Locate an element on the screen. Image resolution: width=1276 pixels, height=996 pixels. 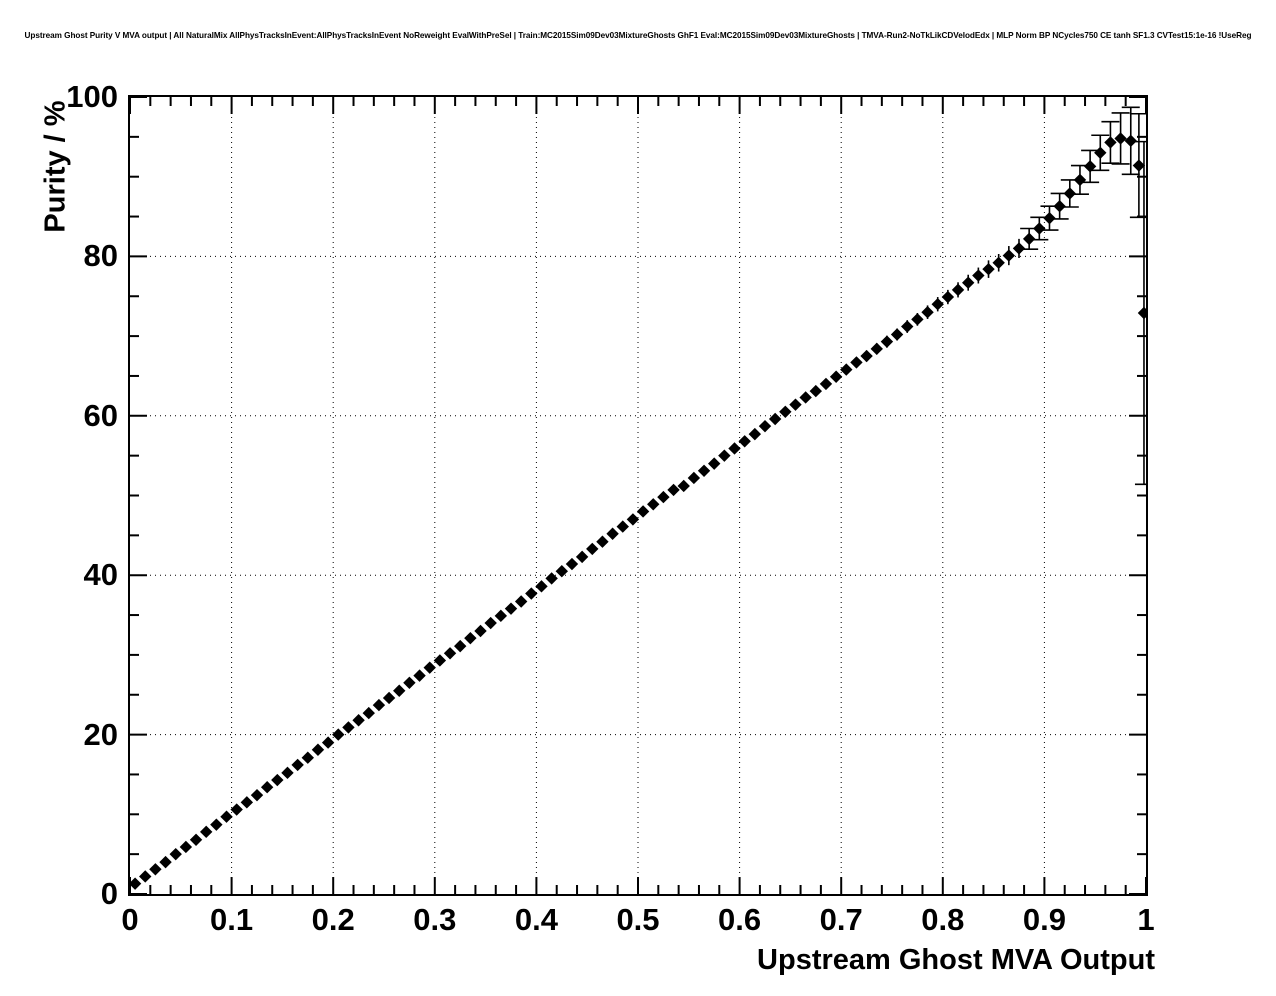
x-tick-label: 0.5 is located at coordinates (638, 919).